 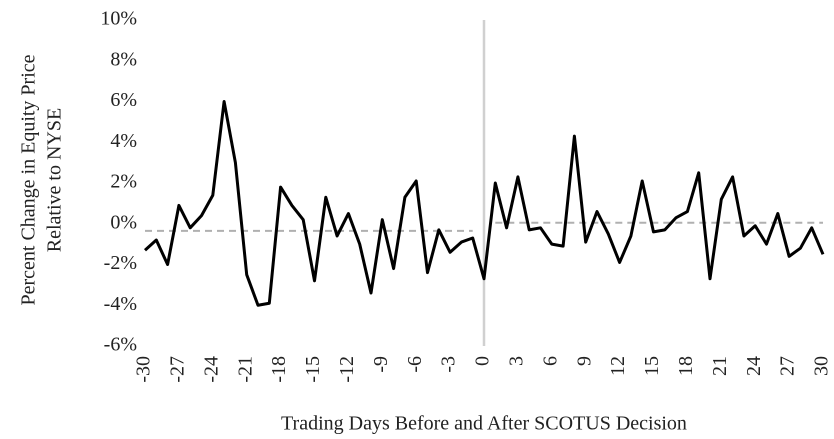 I want to click on x-tick-label: 30, so click(x=822, y=366).